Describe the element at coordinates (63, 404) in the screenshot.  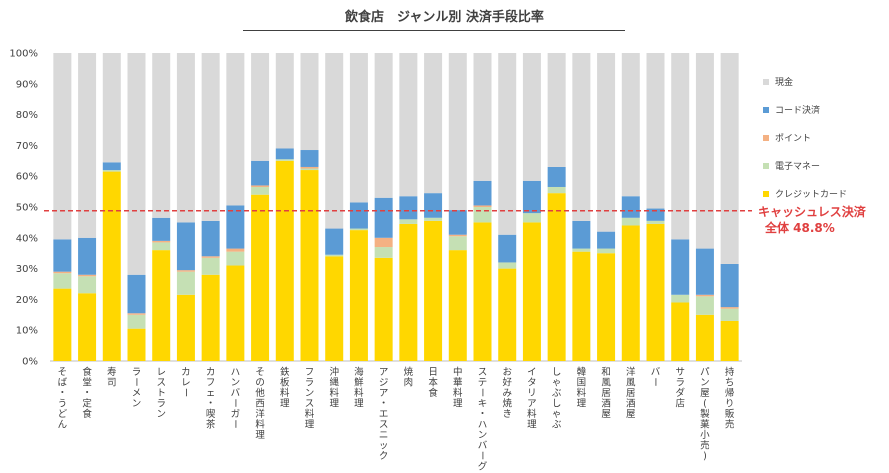
I see `svg-text: う` at that location.